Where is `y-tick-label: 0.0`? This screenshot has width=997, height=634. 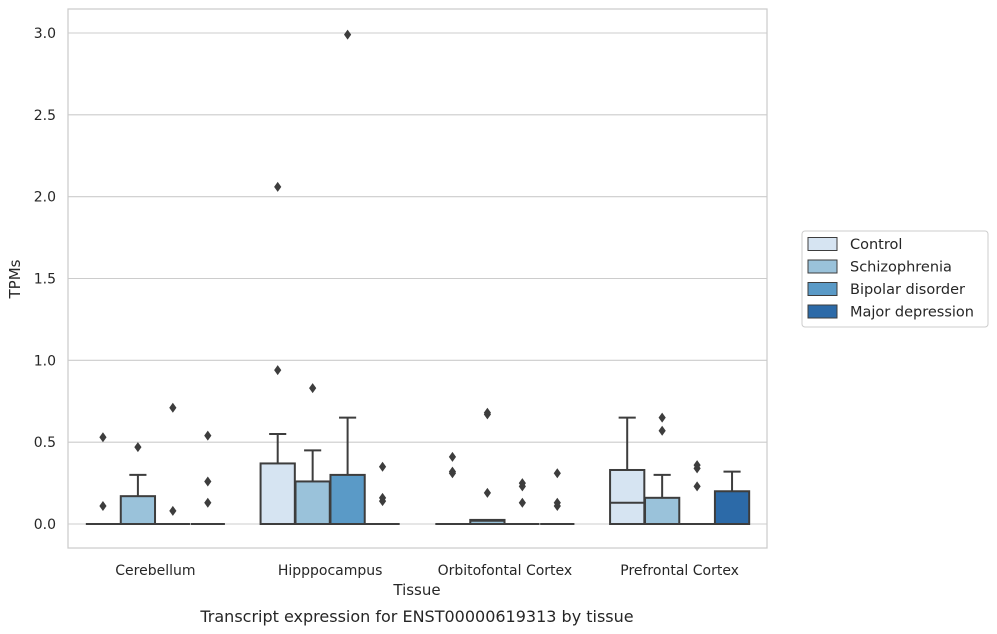
y-tick-label: 0.0 is located at coordinates (45, 525).